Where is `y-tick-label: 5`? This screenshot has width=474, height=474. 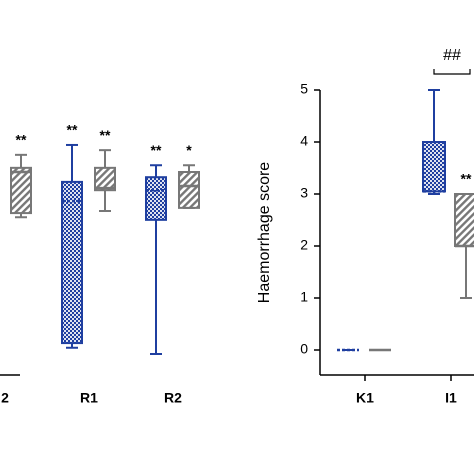
y-tick-label: 5 is located at coordinates (304, 89).